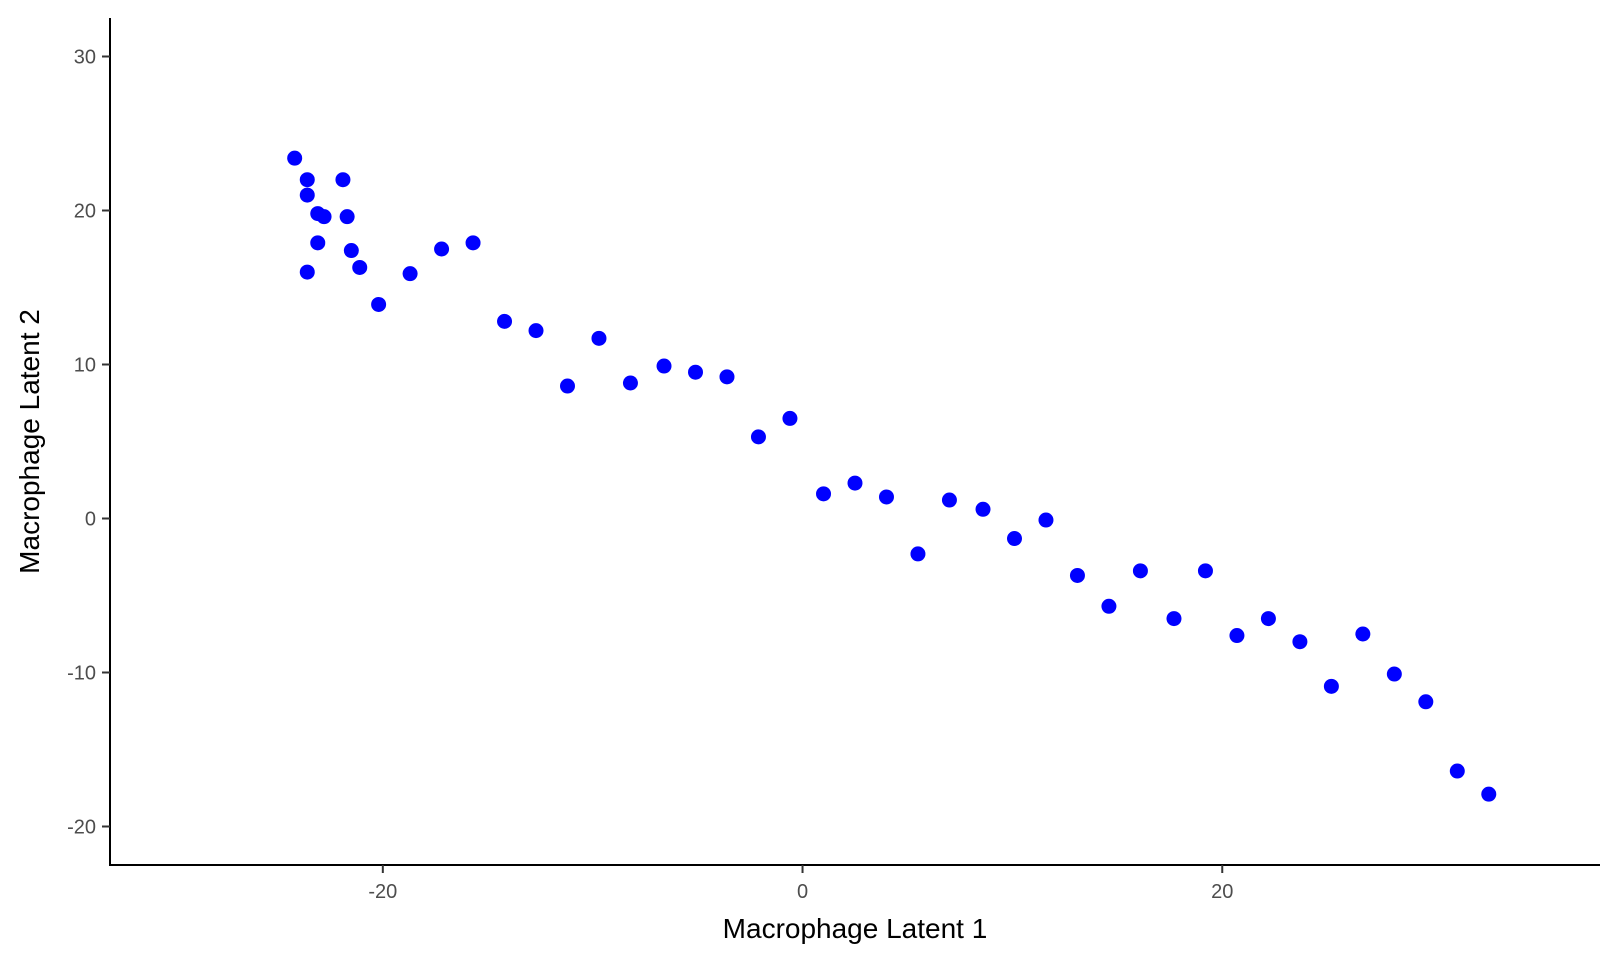 This screenshot has width=1612, height=957. Describe the element at coordinates (802, 892) in the screenshot. I see `x-tick-label: 0` at that location.